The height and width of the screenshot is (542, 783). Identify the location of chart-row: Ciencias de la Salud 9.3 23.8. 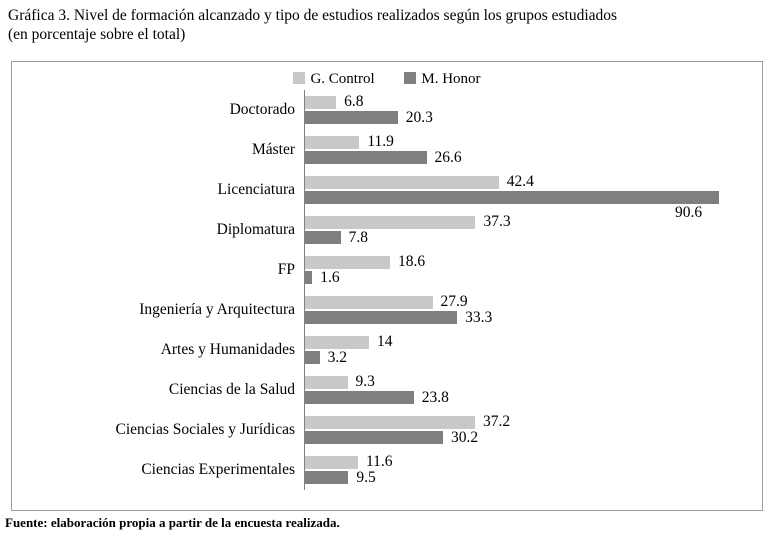
(387, 390).